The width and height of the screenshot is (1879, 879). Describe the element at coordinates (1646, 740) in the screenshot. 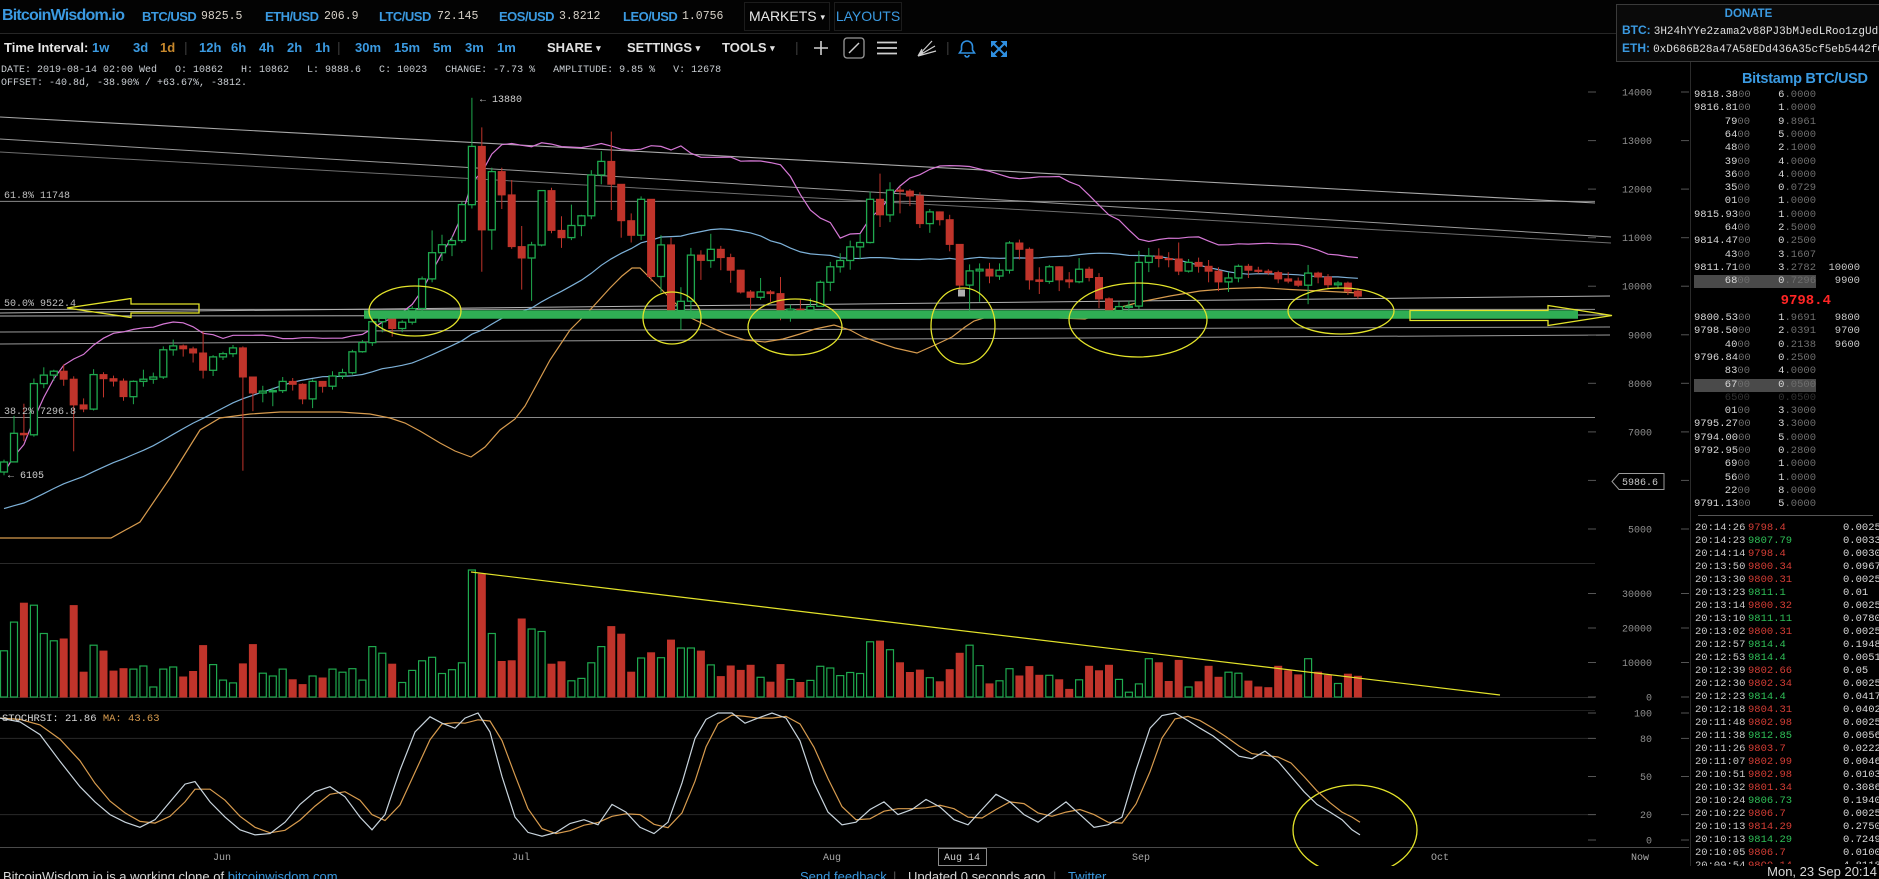

I see `svg-text: 80` at that location.